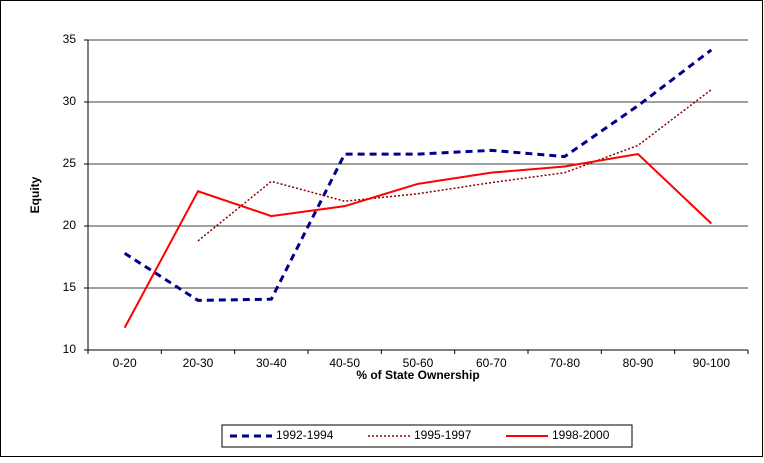  I want to click on x-tick-label: 80-90, so click(638, 363).